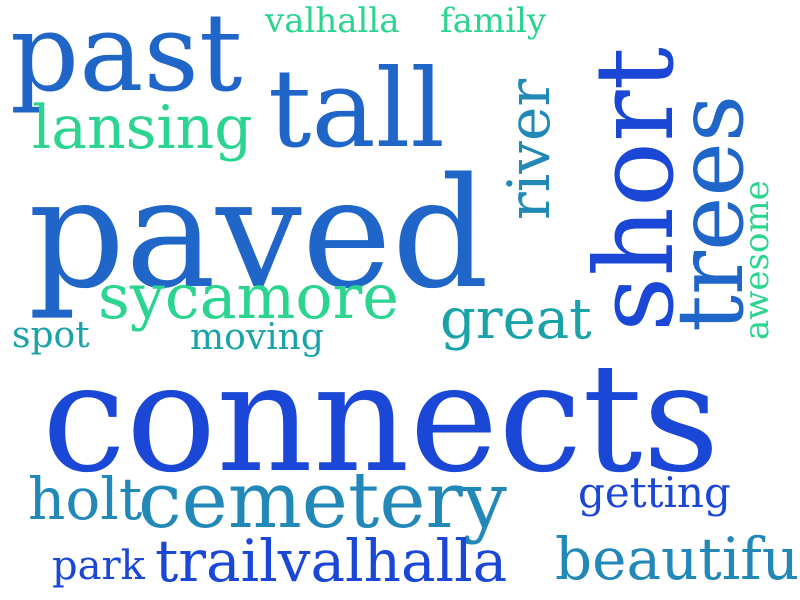 The width and height of the screenshot is (800, 600). What do you see at coordinates (85, 499) in the screenshot?
I see `word-holt: holt` at bounding box center [85, 499].